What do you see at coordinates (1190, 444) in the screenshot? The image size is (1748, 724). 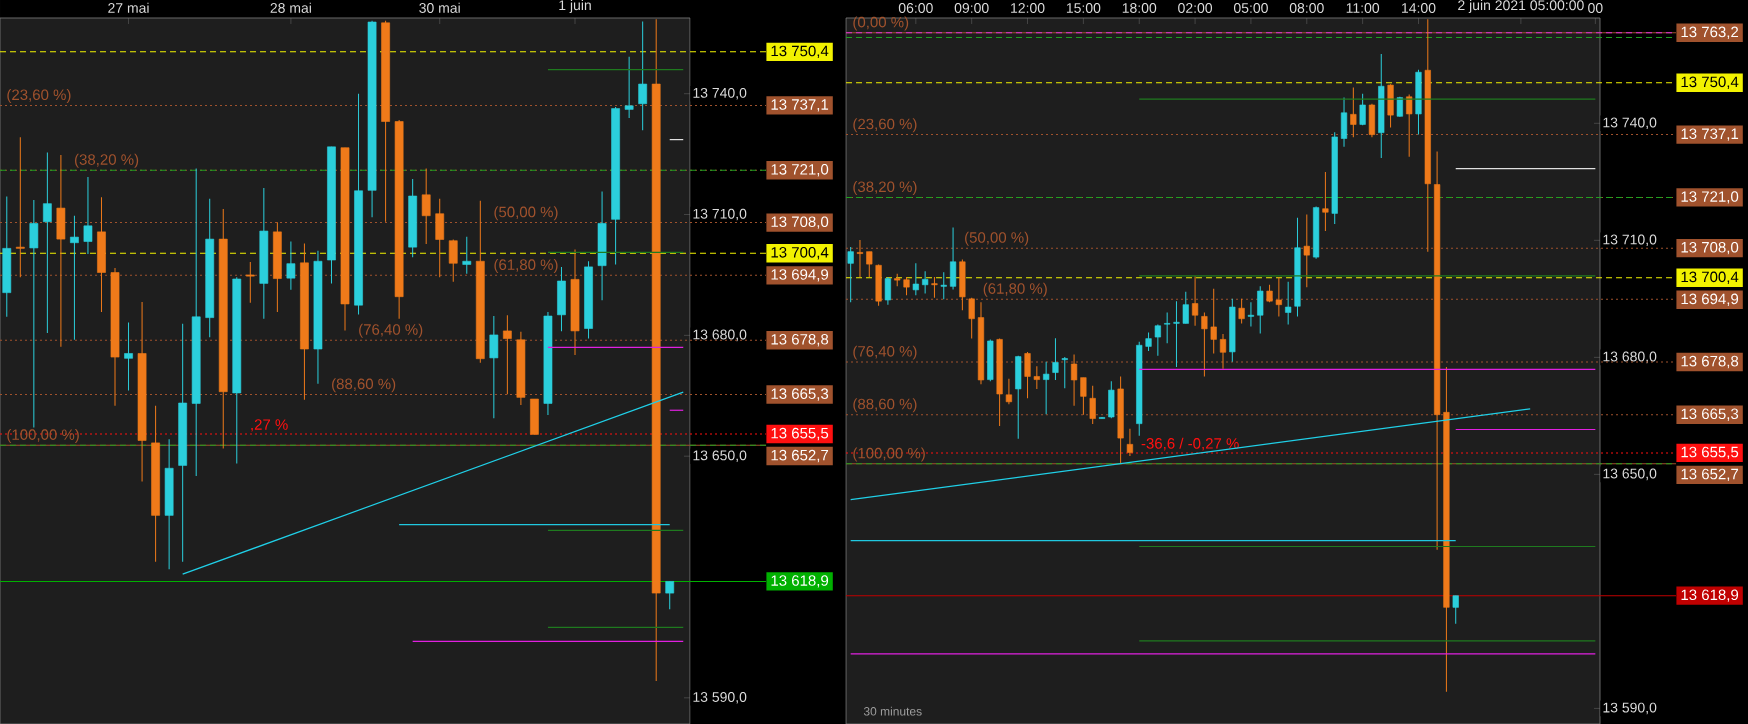 I see `annotation: -36,6 / -0,27 %` at bounding box center [1190, 444].